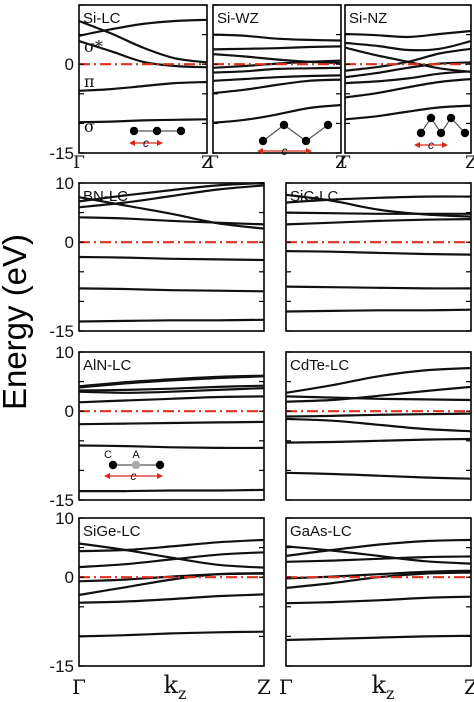 Image resolution: width=474 pixels, height=702 pixels. I want to click on panel-bn-lc: 10 0 -15 BN-LC, so click(157, 257).